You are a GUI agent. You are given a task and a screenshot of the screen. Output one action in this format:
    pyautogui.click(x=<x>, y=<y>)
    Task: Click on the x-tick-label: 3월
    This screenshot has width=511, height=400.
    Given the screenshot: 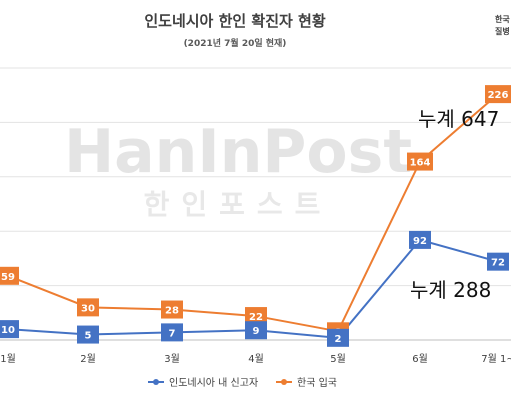 What is the action you would take?
    pyautogui.click(x=172, y=359)
    